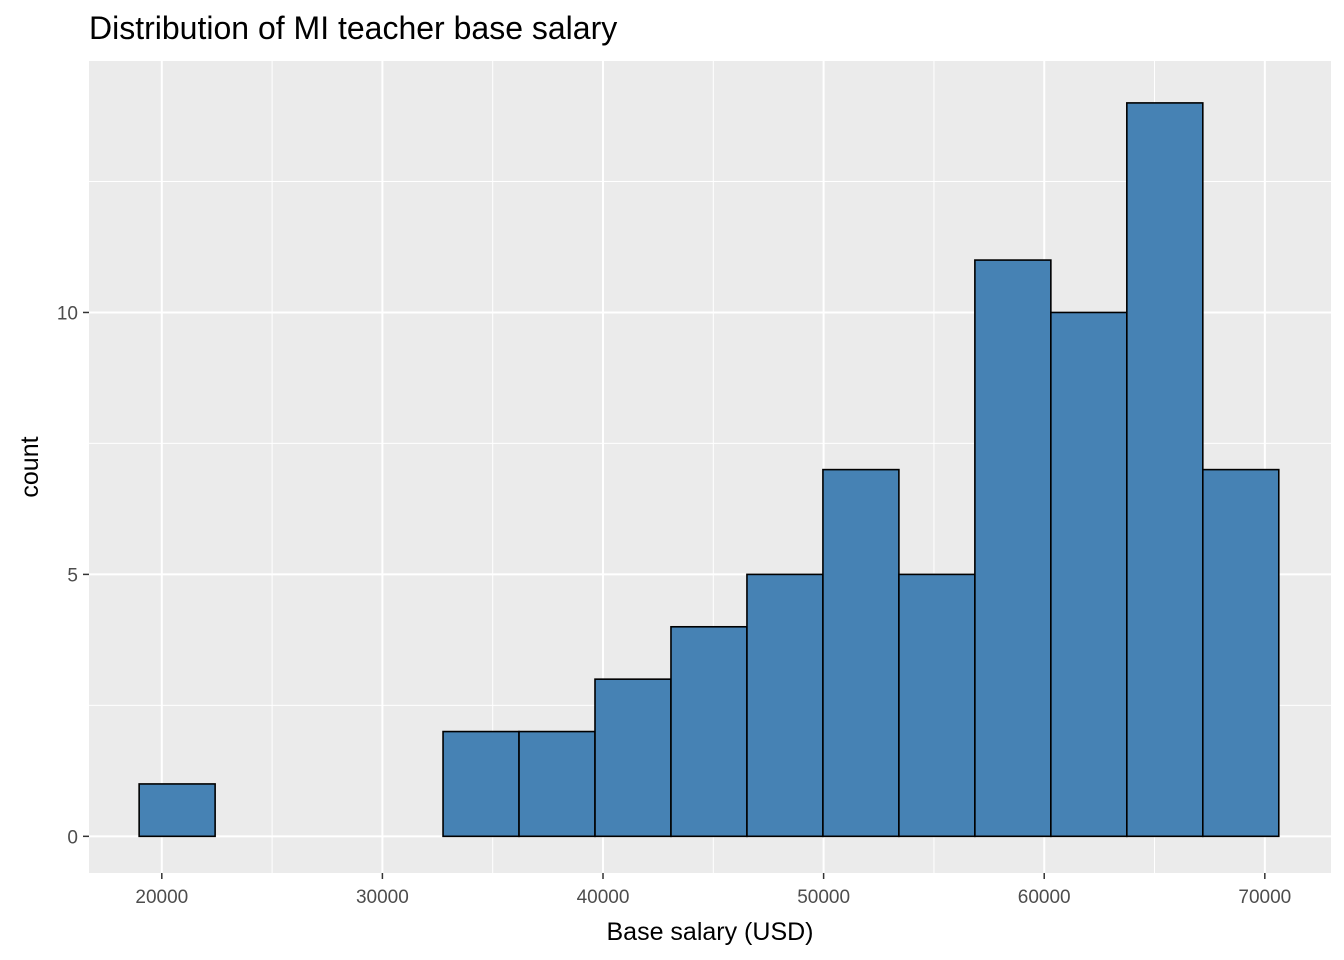 The width and height of the screenshot is (1344, 960). What do you see at coordinates (710, 932) in the screenshot?
I see `x-axis-title: Base salary (USD)` at bounding box center [710, 932].